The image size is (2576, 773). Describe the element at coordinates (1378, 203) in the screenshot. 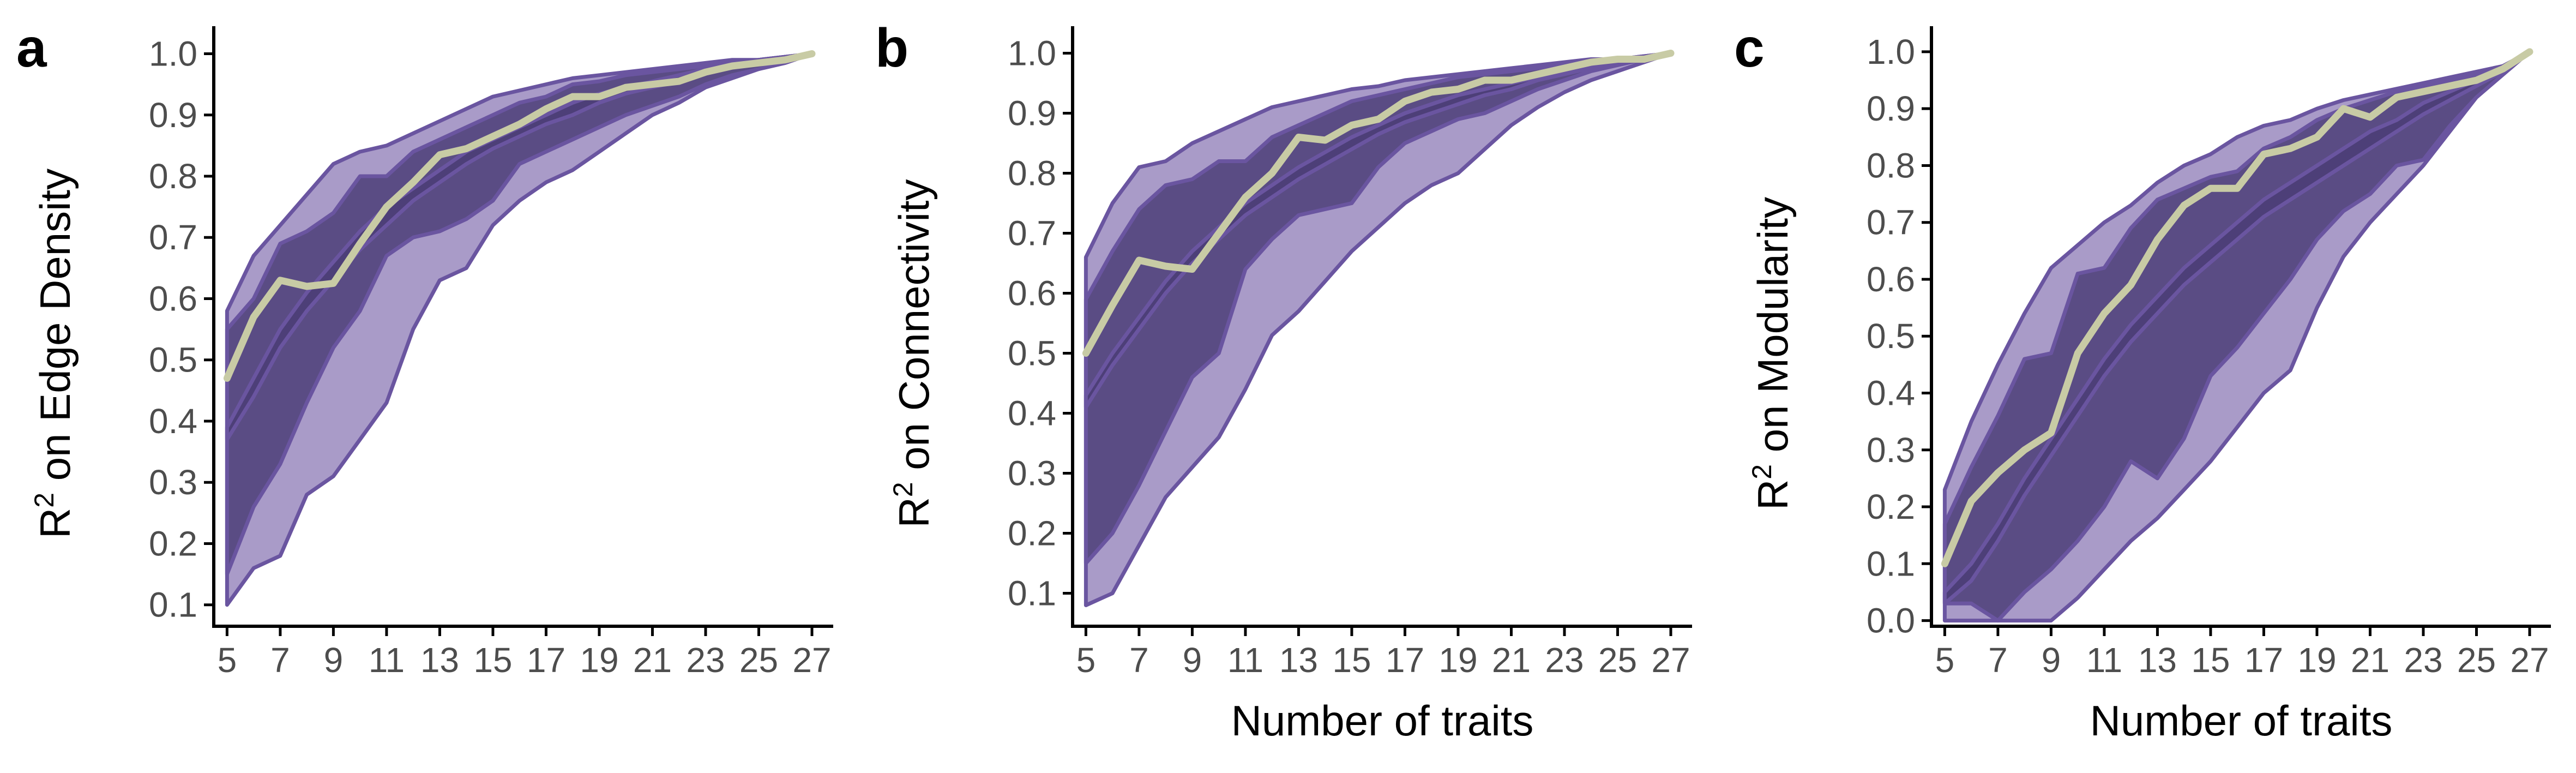

I see `median-line-b` at that location.